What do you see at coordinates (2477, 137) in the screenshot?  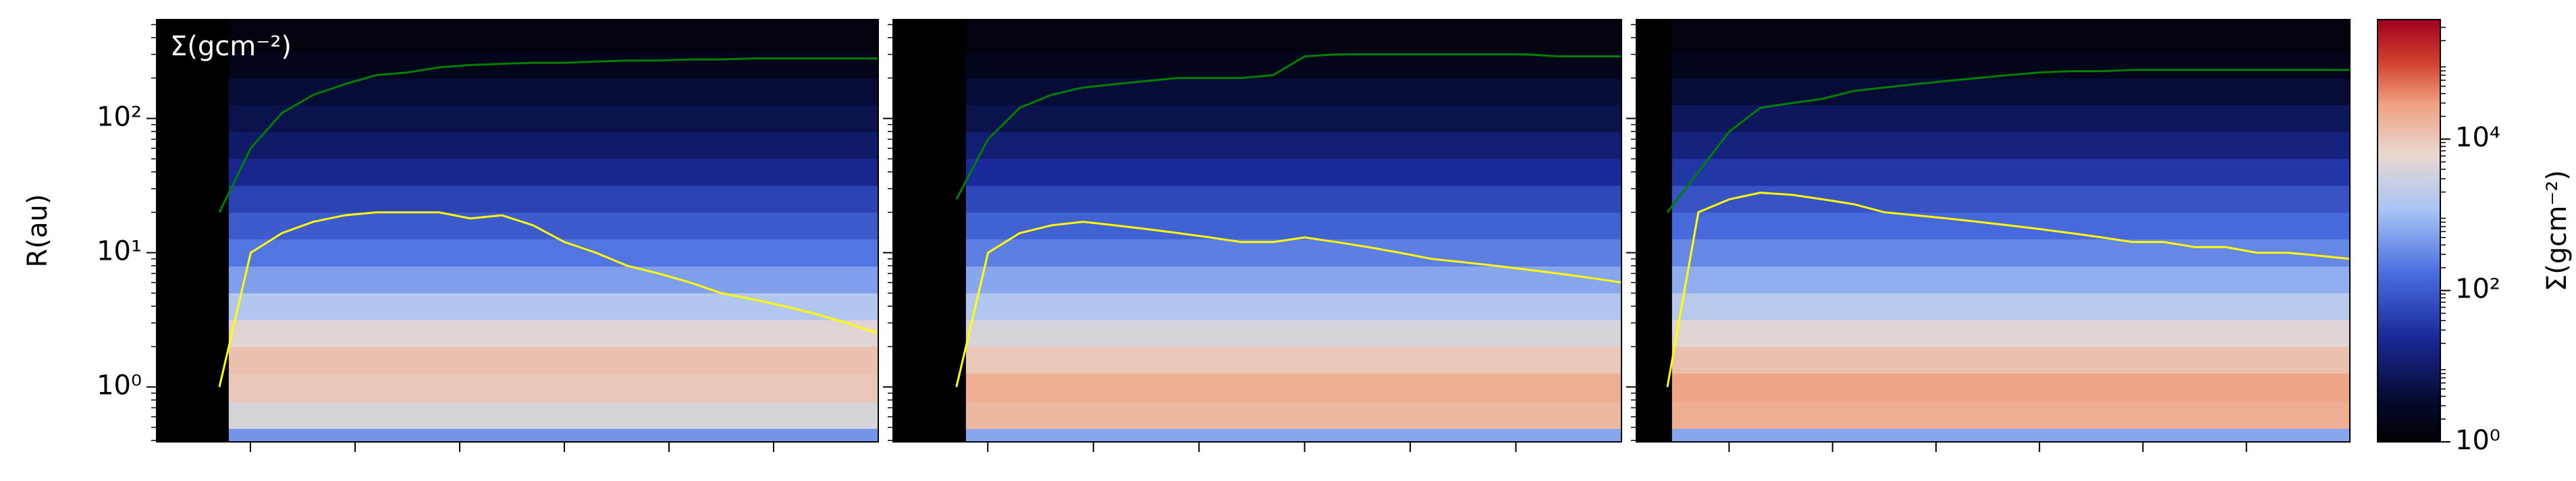 I see `colorbar-tick-label: 10⁴` at bounding box center [2477, 137].